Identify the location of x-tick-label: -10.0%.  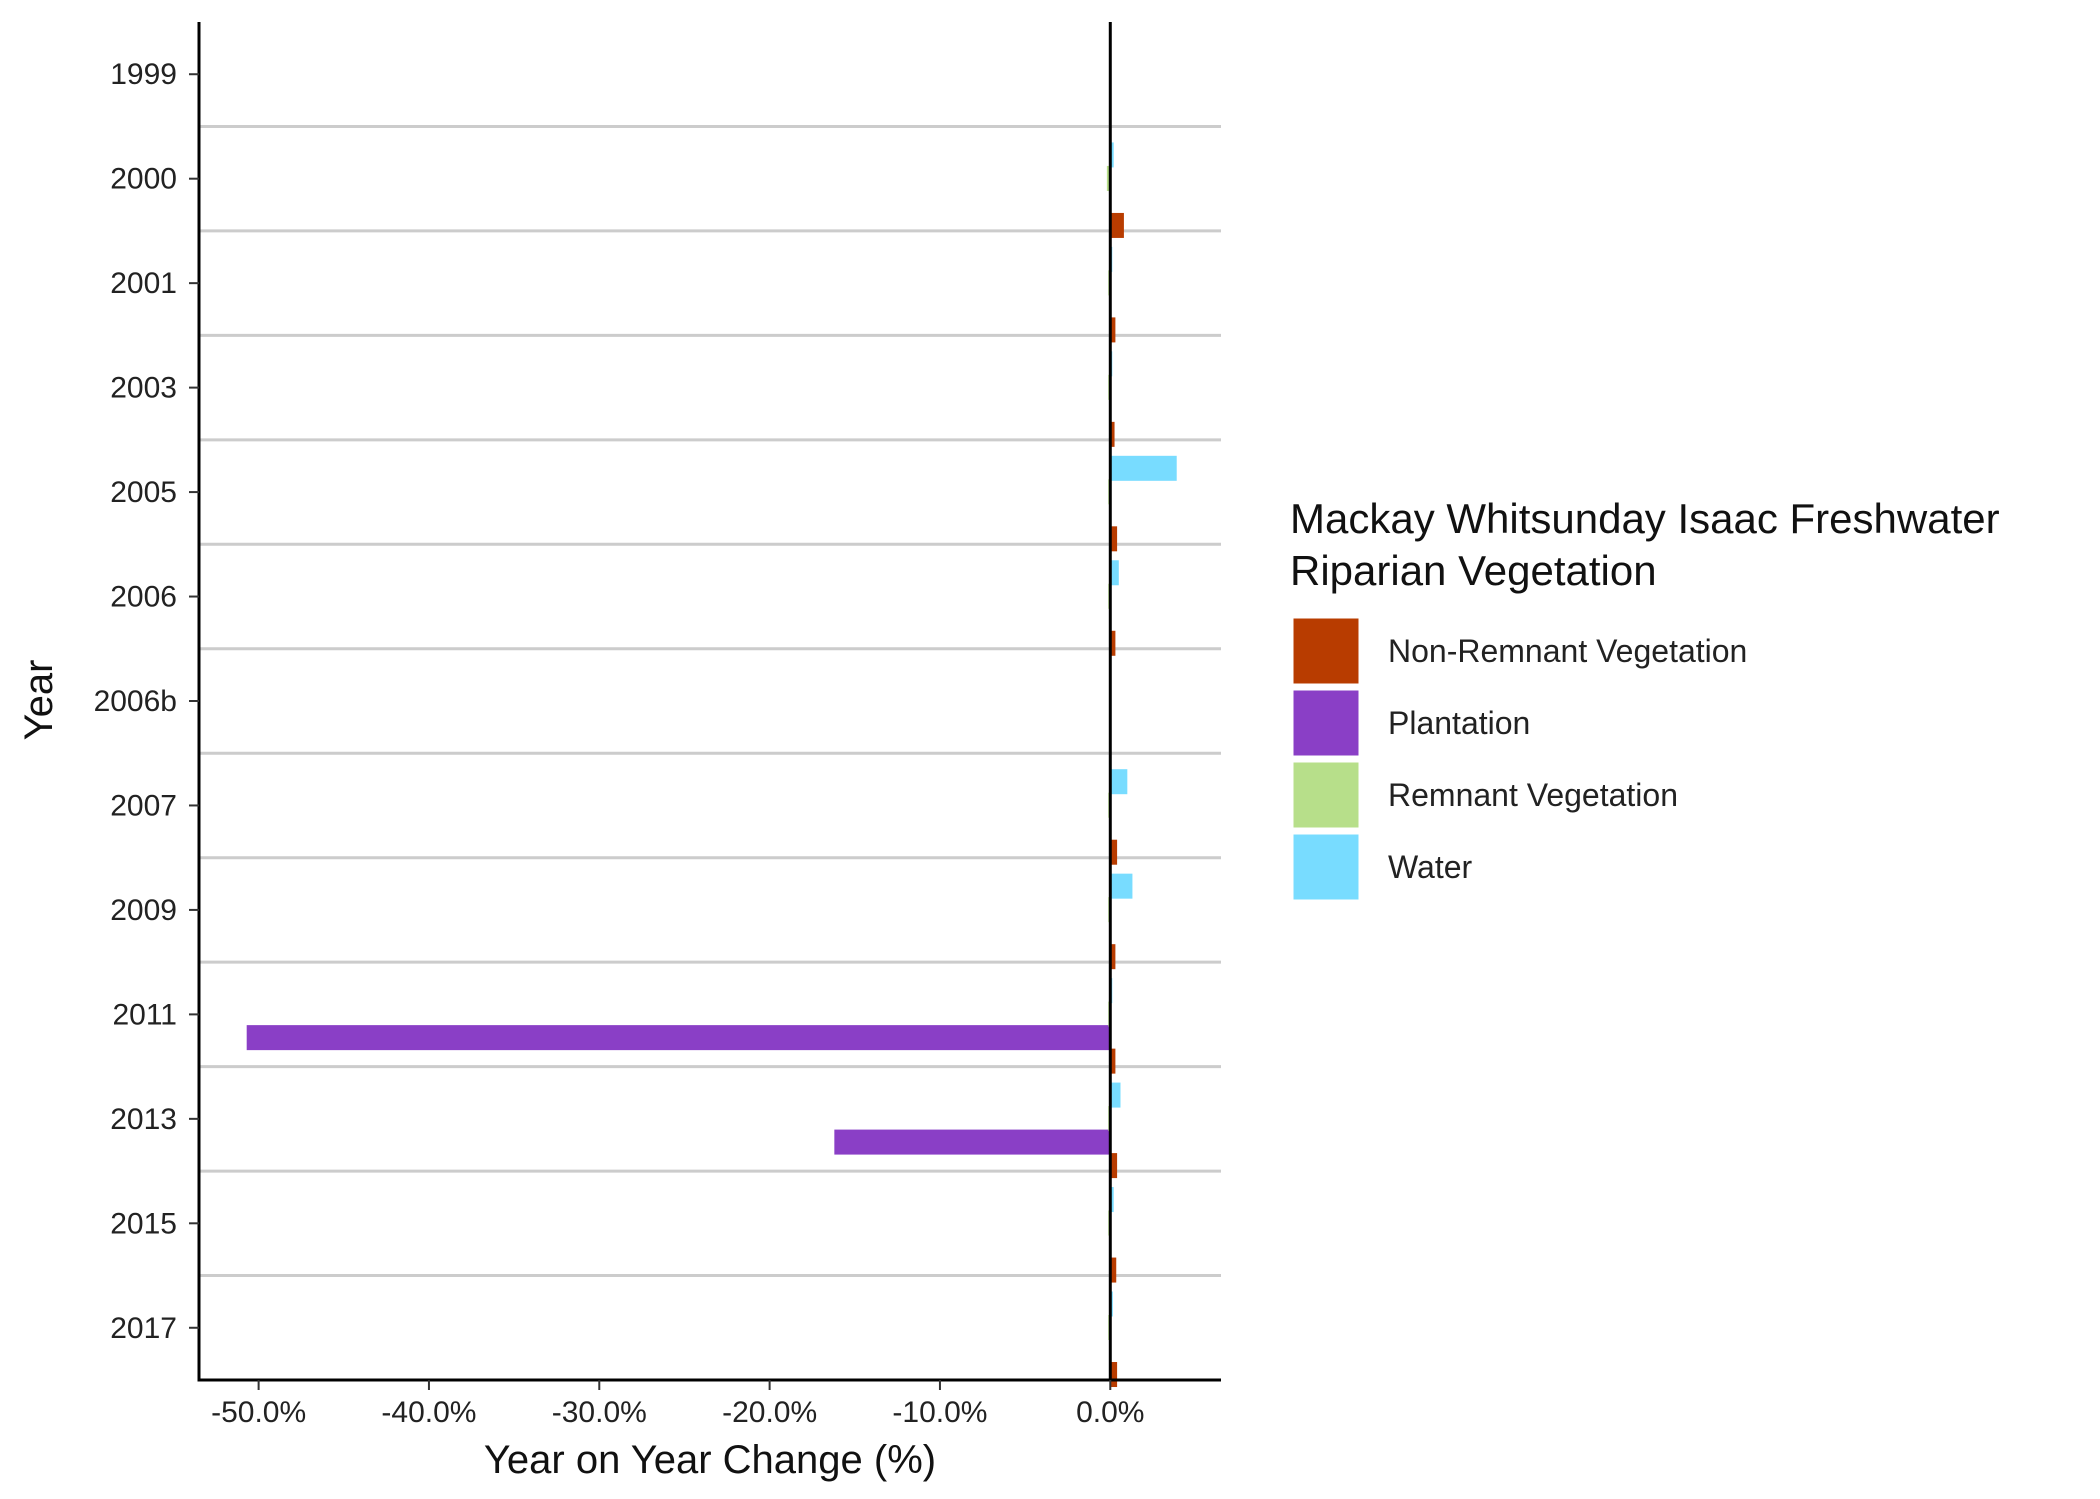
(939, 1412).